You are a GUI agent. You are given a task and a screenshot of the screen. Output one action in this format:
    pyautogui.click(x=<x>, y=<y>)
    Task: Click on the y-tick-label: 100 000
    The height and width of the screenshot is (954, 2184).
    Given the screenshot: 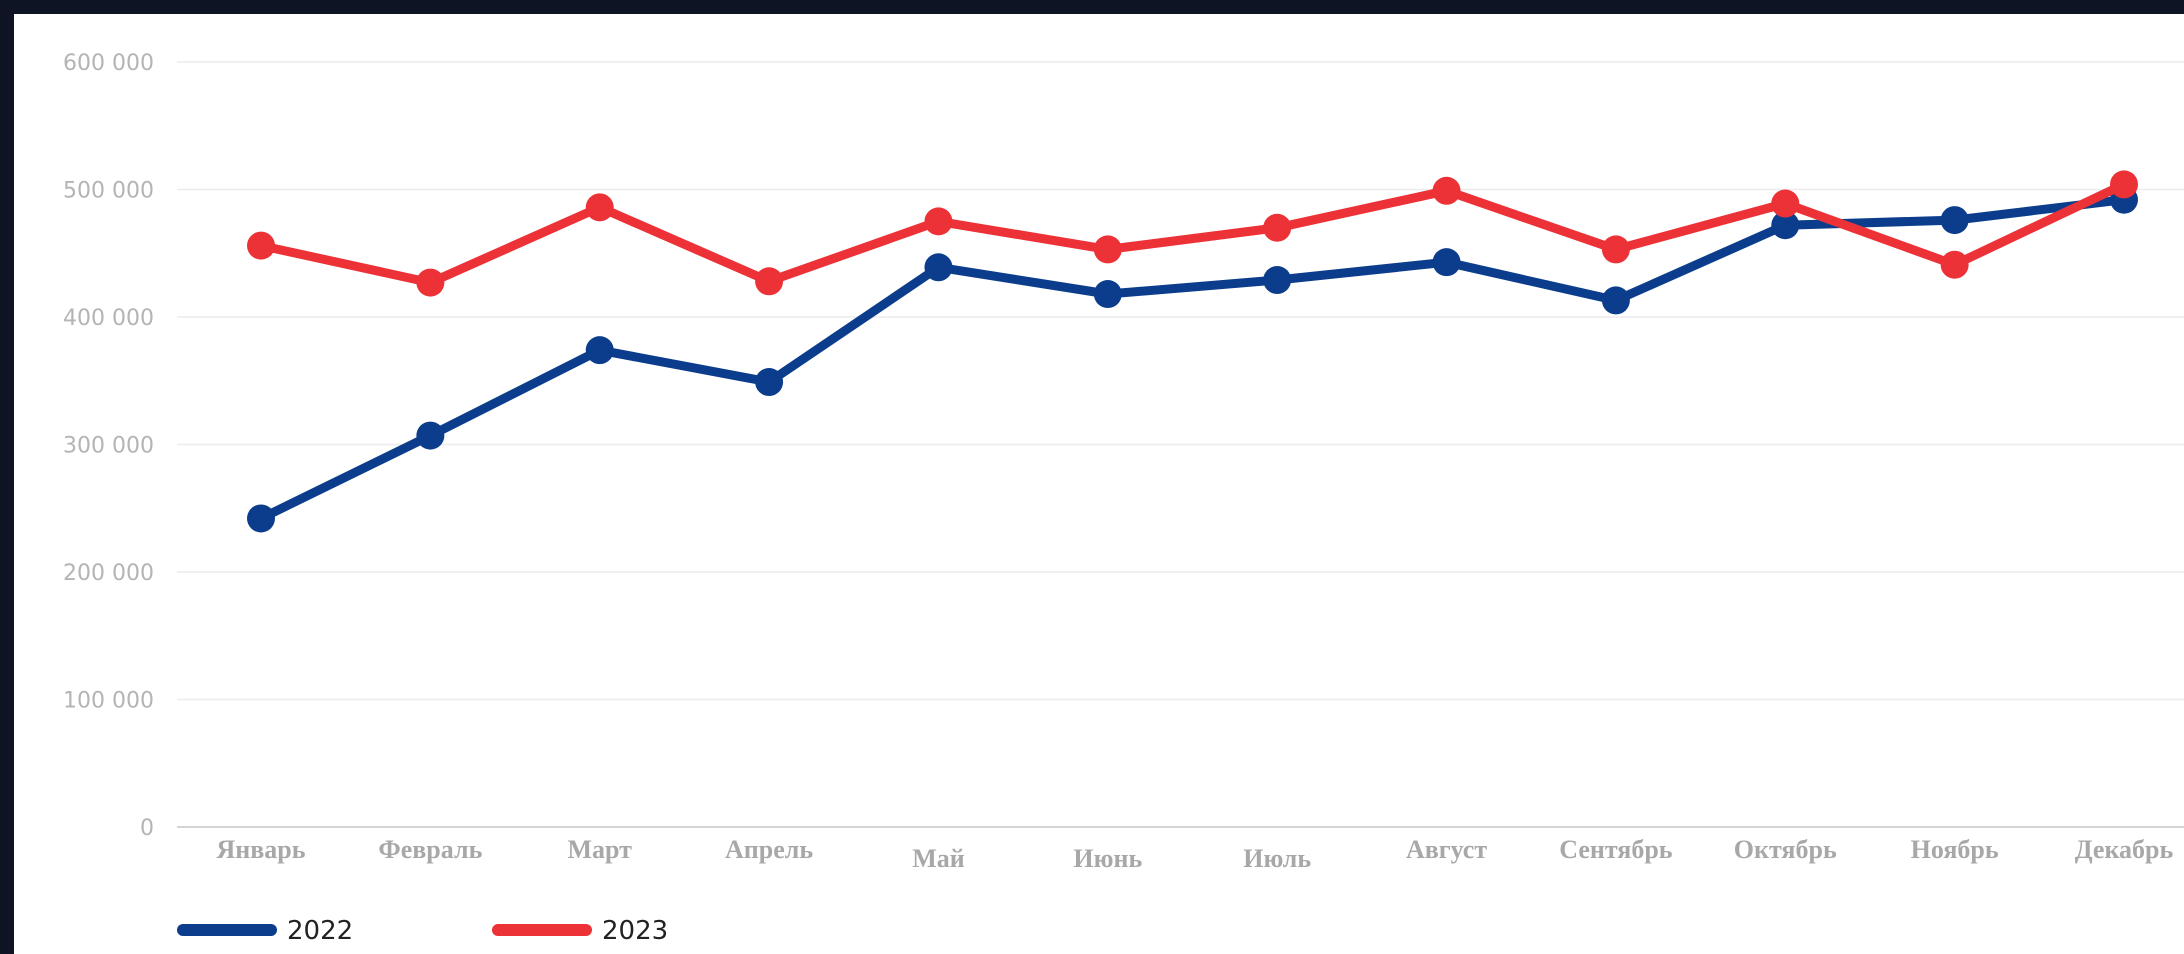 What is the action you would take?
    pyautogui.click(x=108, y=701)
    